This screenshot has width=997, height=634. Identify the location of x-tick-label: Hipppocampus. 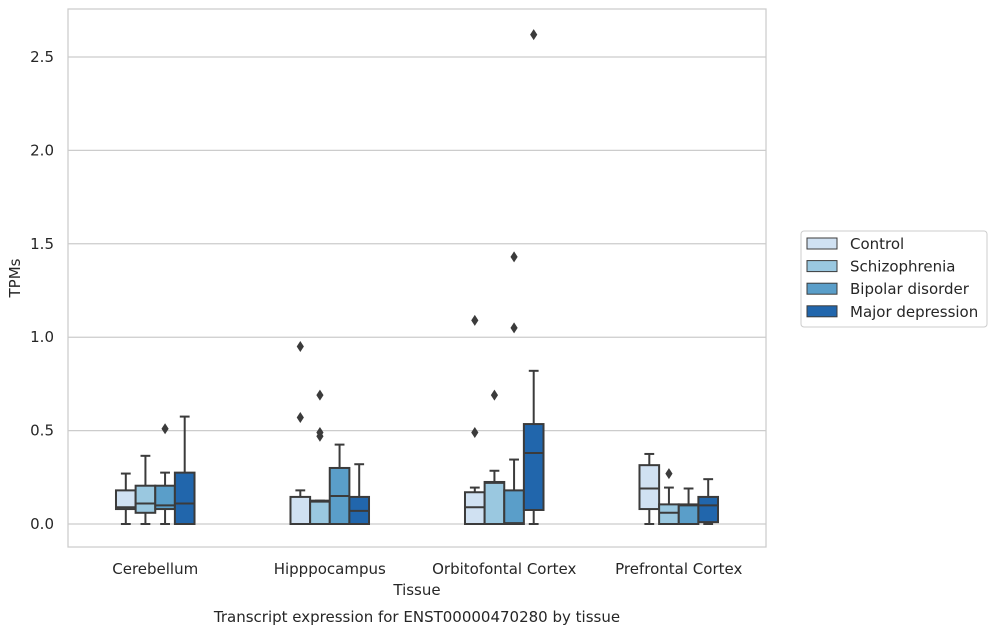
(330, 569).